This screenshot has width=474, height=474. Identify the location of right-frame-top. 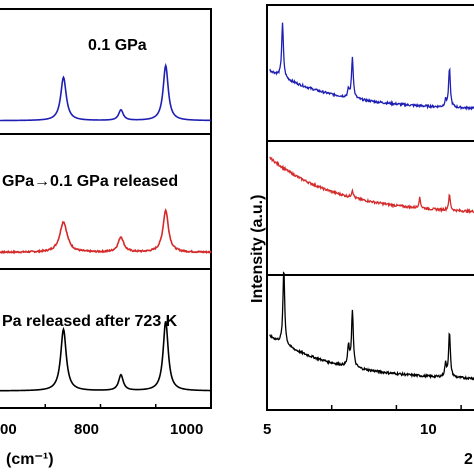
(370, 73).